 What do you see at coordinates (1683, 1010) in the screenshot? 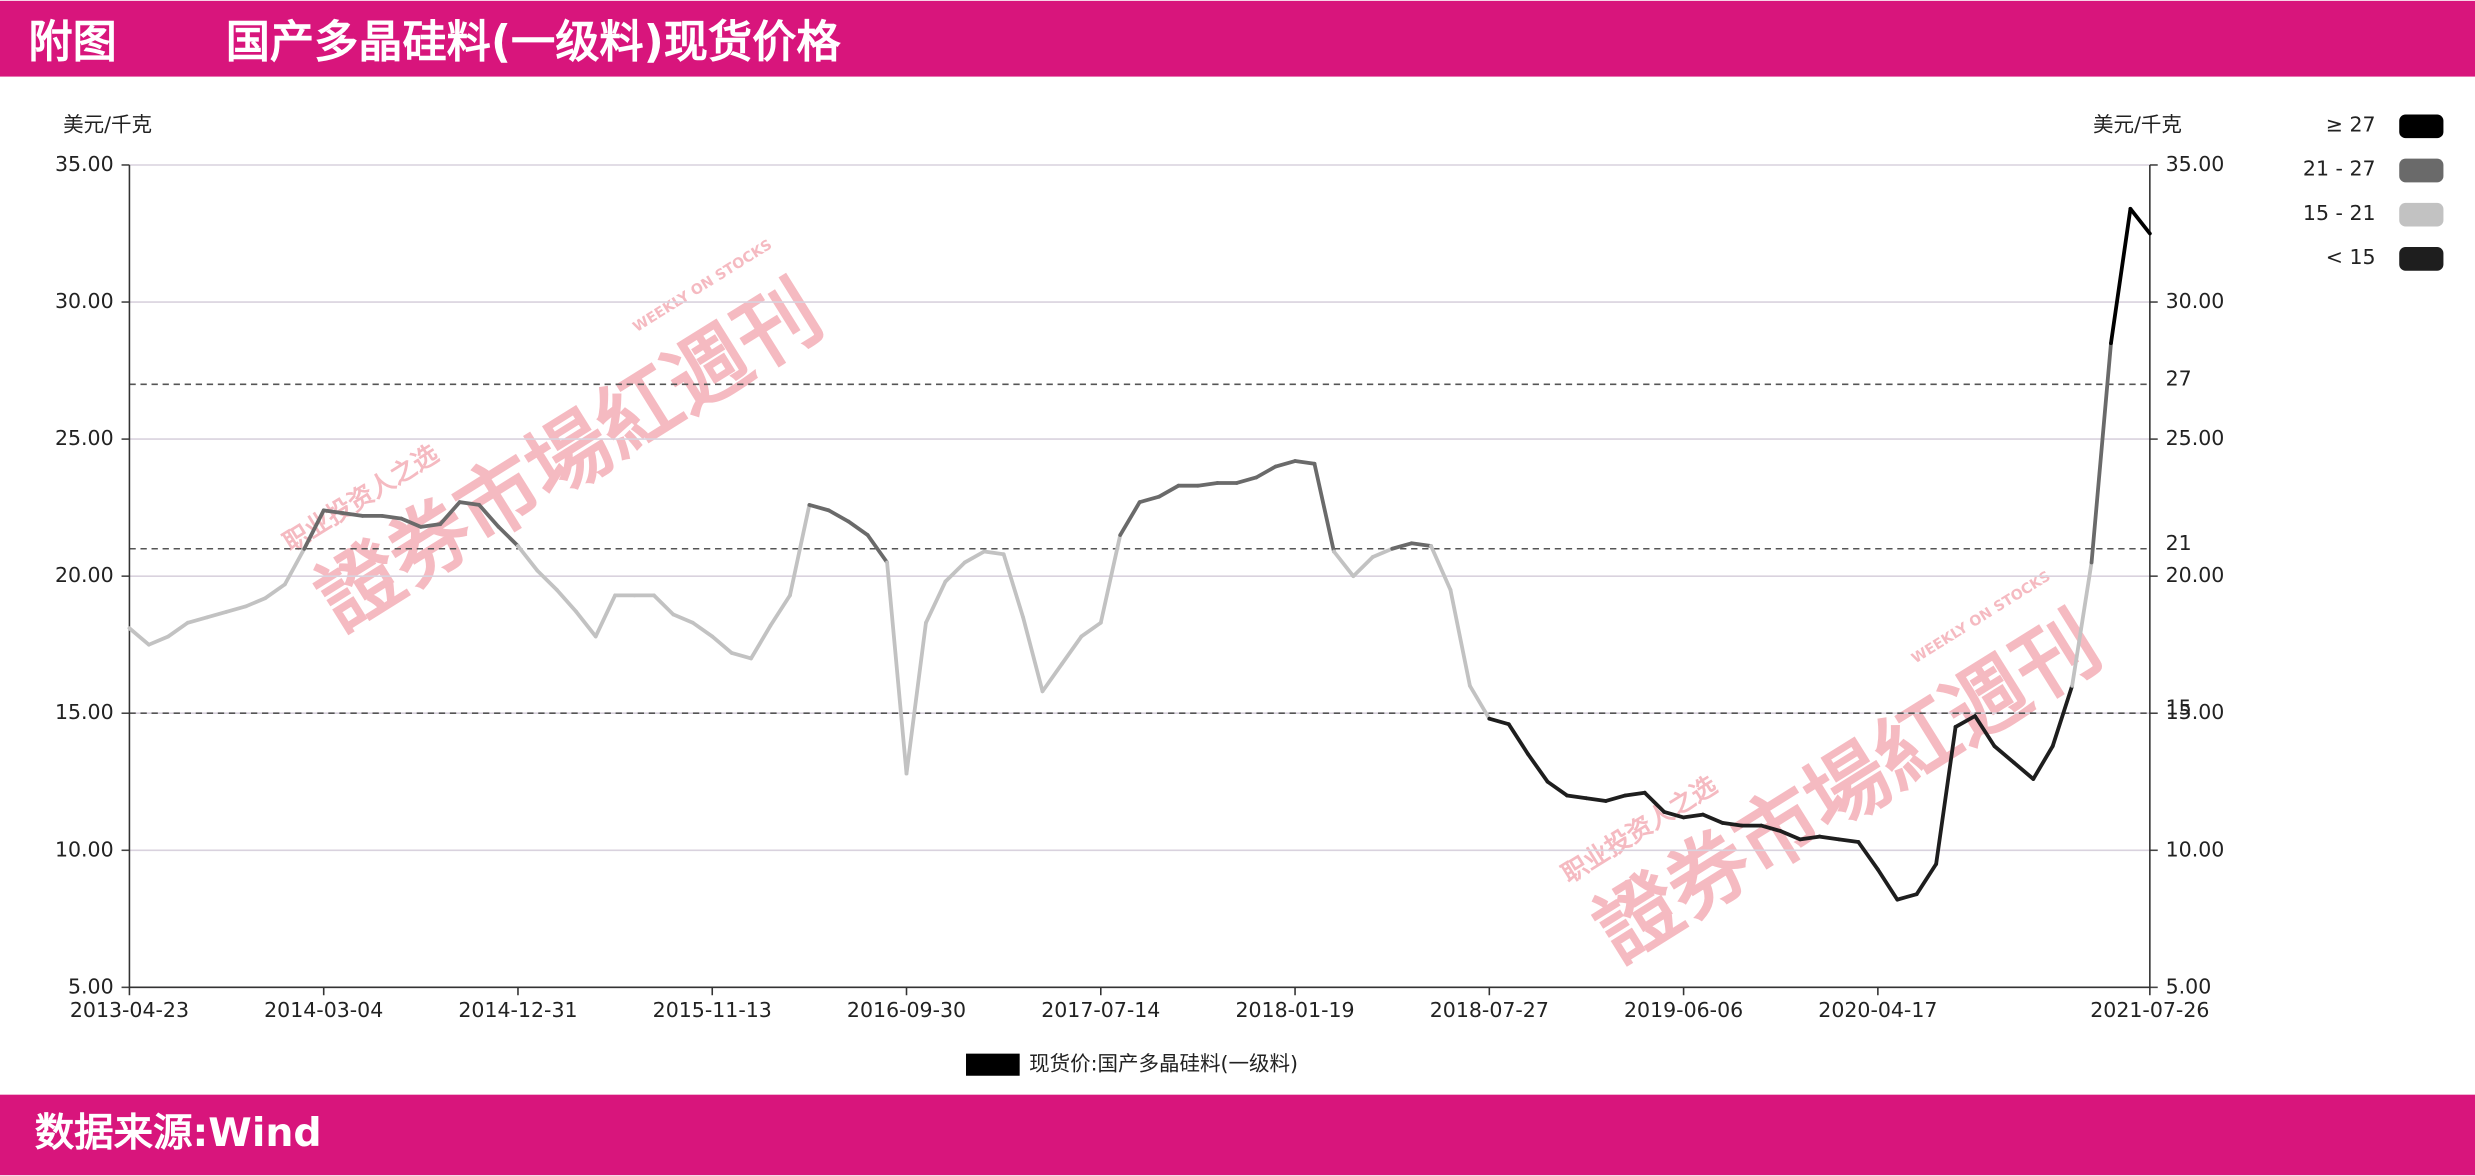
I see `x-tick-label: 2019-06-06` at bounding box center [1683, 1010].